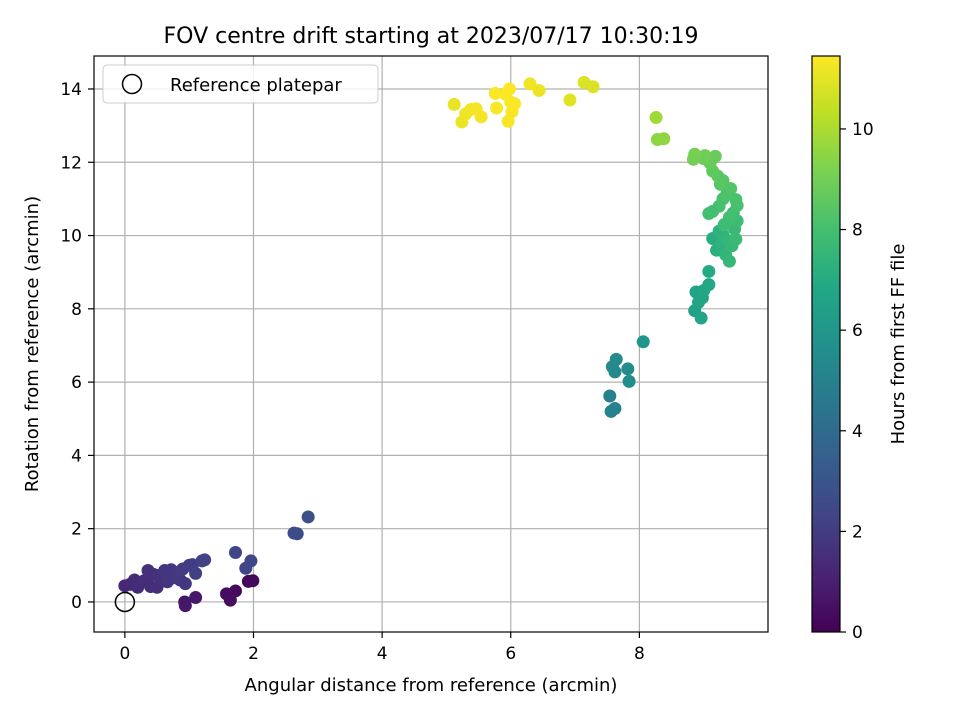 This screenshot has height=720, width=960. What do you see at coordinates (898, 344) in the screenshot?
I see `colorbar-label: Hours from first FF file` at bounding box center [898, 344].